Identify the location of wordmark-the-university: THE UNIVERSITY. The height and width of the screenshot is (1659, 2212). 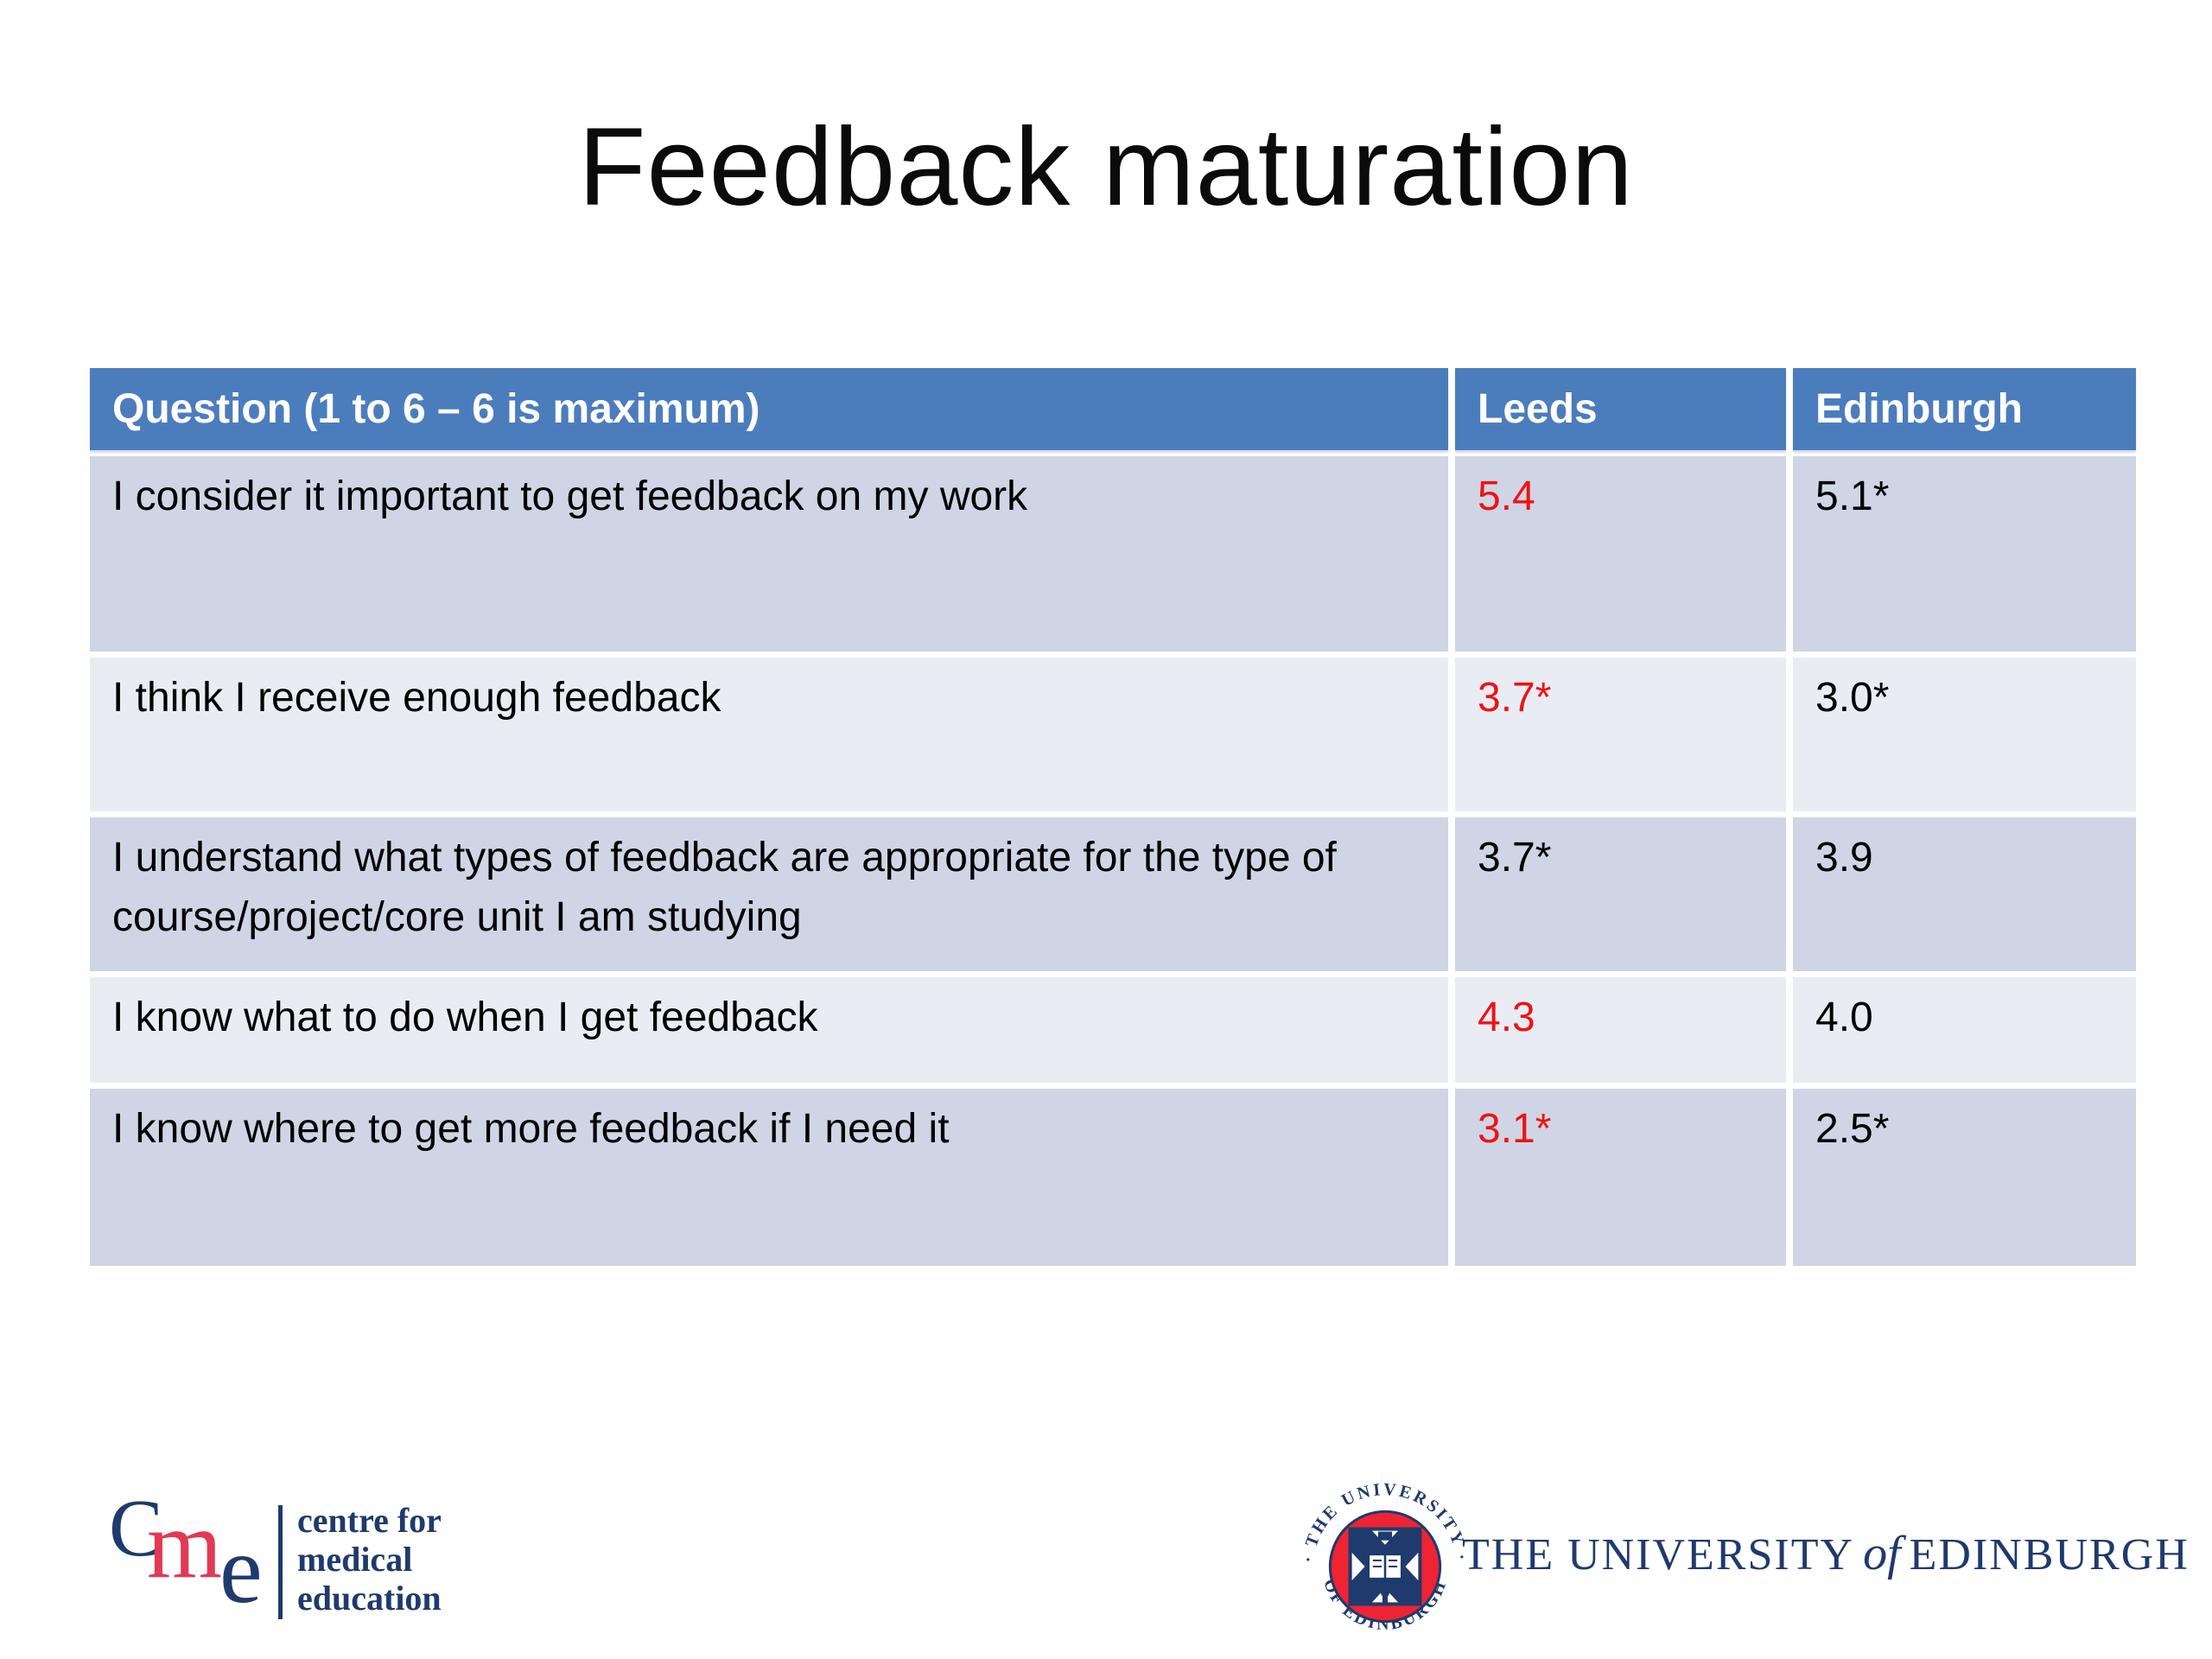
(1658, 1555).